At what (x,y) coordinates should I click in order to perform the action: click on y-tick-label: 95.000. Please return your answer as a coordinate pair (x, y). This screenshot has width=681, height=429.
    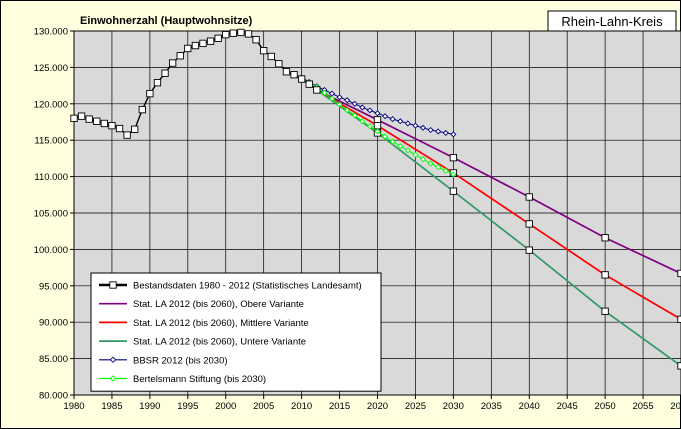
    Looking at the image, I should click on (53, 286).